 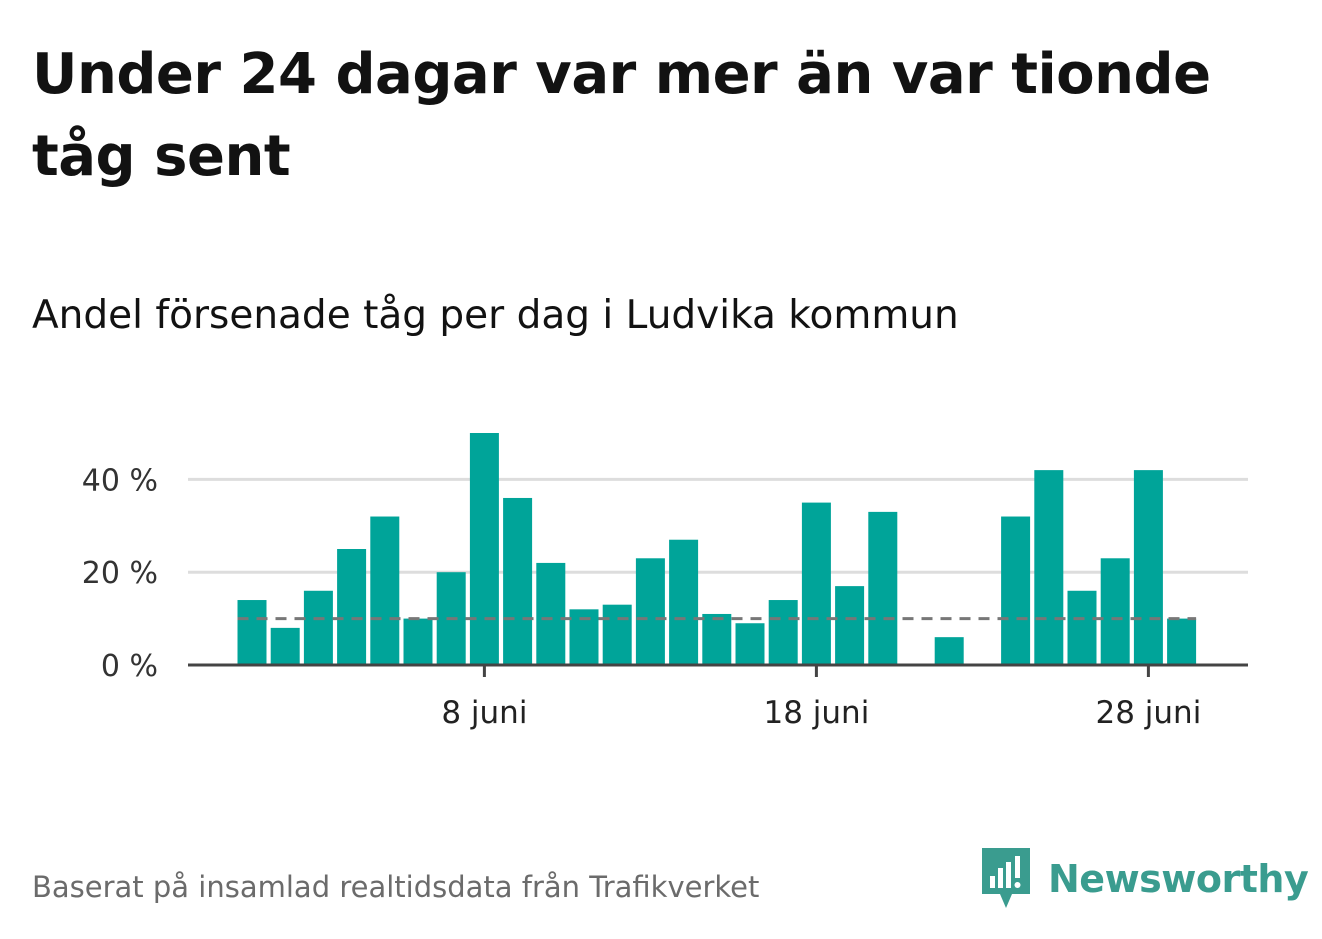 I want to click on y-tick-label: 0 %, so click(x=129, y=666).